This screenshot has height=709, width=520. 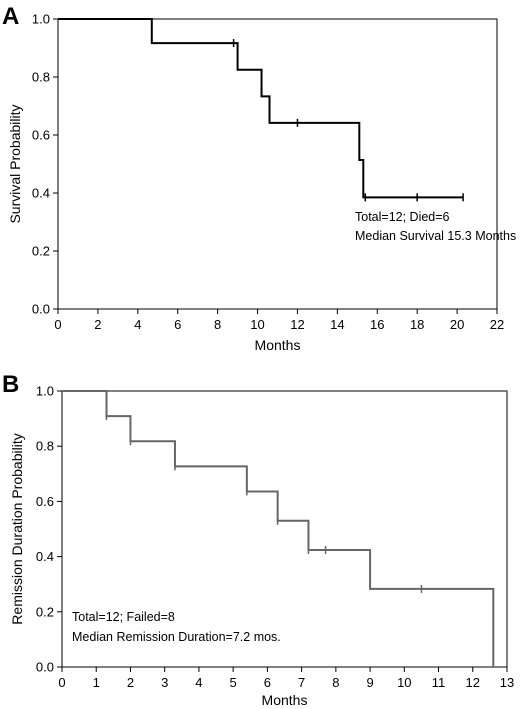 I want to click on panel-a-letter: A, so click(x=10, y=16).